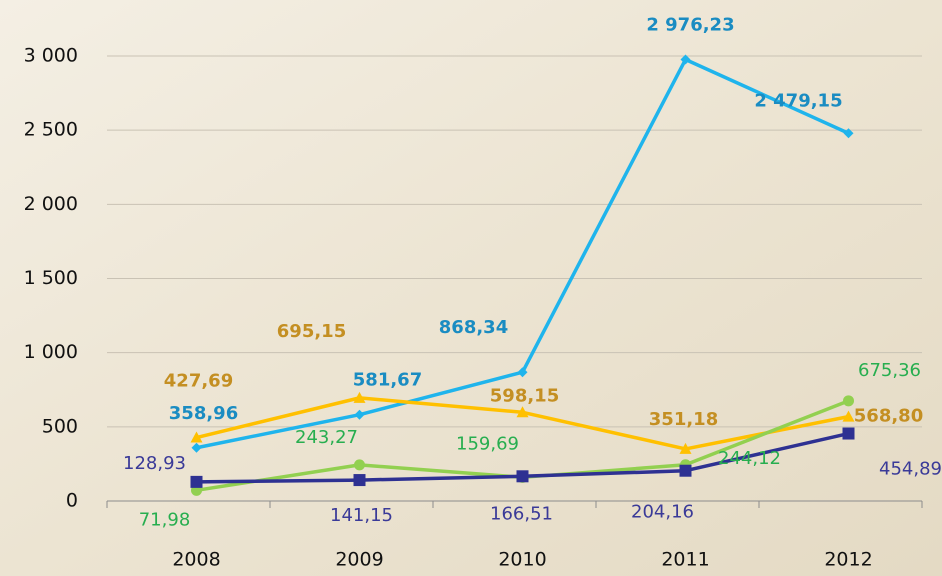 This screenshot has height=576, width=942. What do you see at coordinates (889, 370) in the screenshot?
I see `data-label: 675,36` at bounding box center [889, 370].